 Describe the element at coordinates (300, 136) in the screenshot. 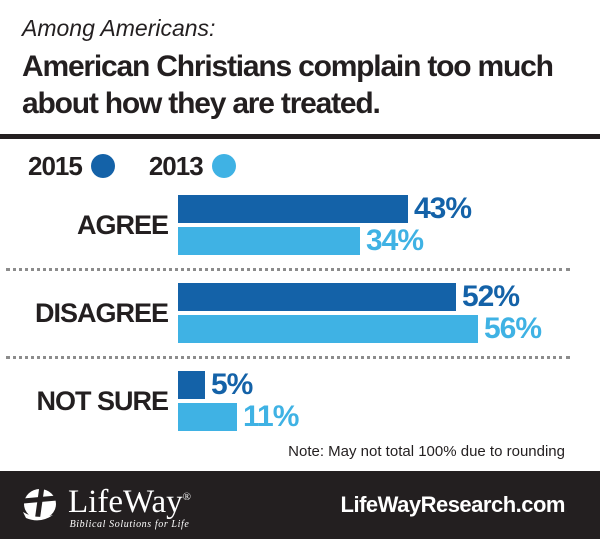

I see `divider-rule` at that location.